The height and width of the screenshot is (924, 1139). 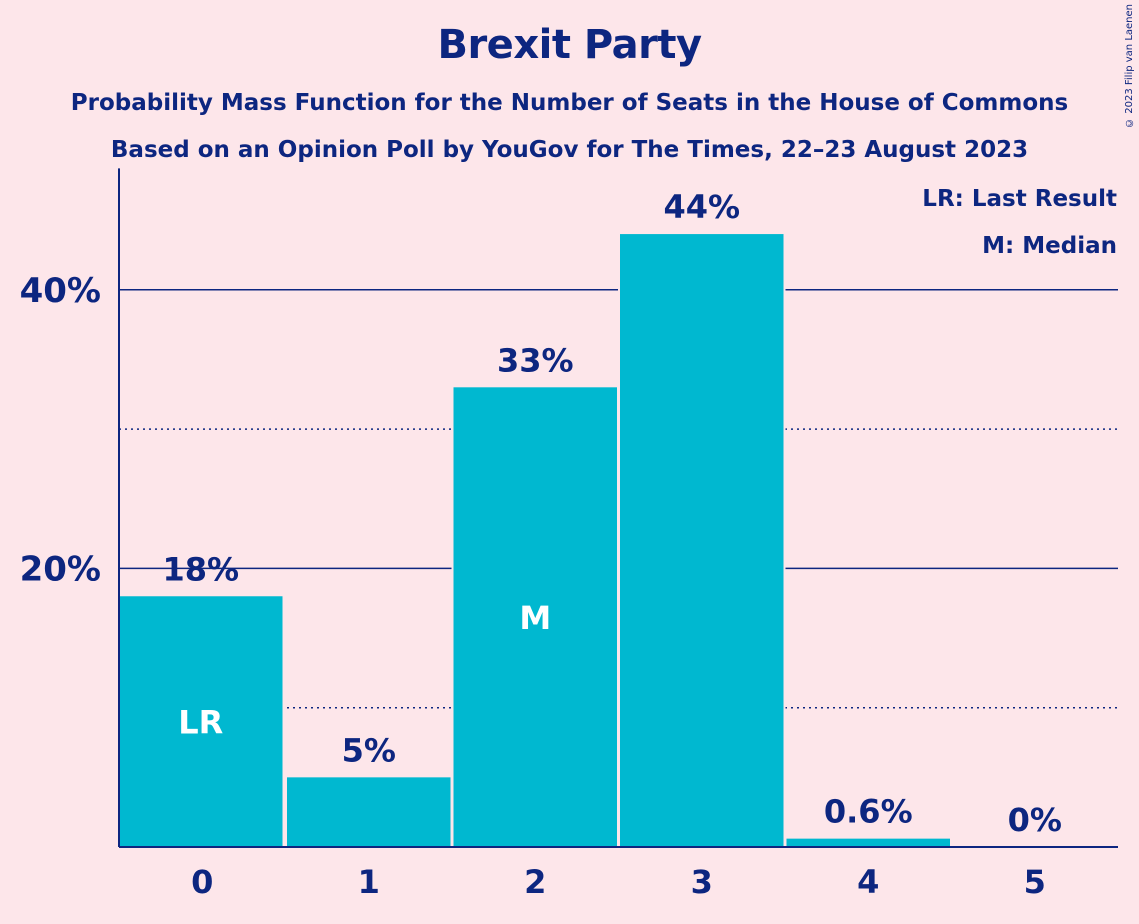 I want to click on x-tick-label: 0, so click(x=202, y=882).